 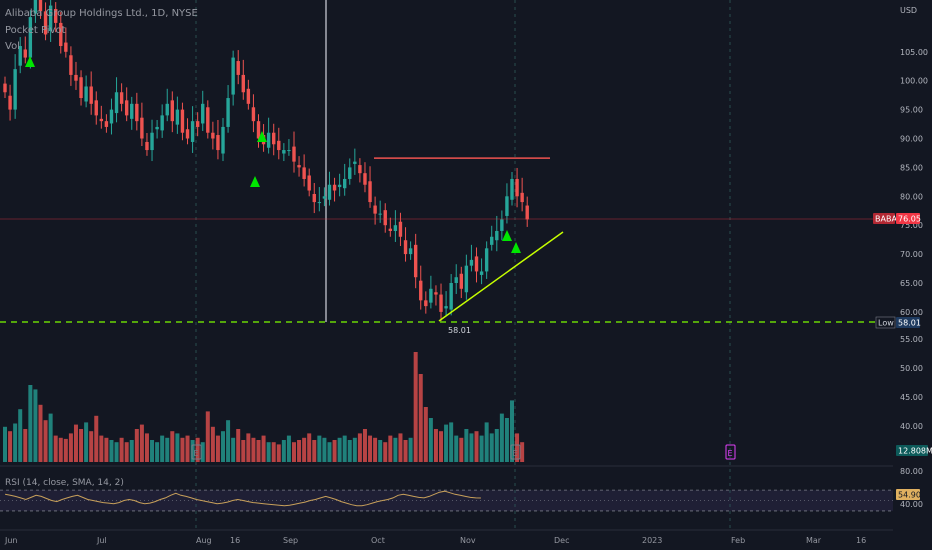 I want to click on chart-title: Alibaba Group Holdings Ltd., 1D, NYSE, so click(x=101, y=13).